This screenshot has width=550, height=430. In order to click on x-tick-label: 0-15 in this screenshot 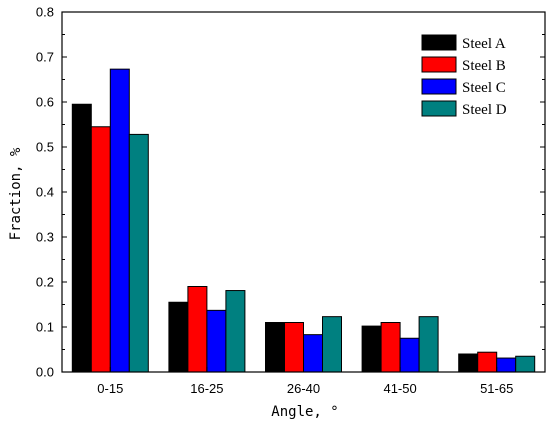, I will do `click(110, 388)`.